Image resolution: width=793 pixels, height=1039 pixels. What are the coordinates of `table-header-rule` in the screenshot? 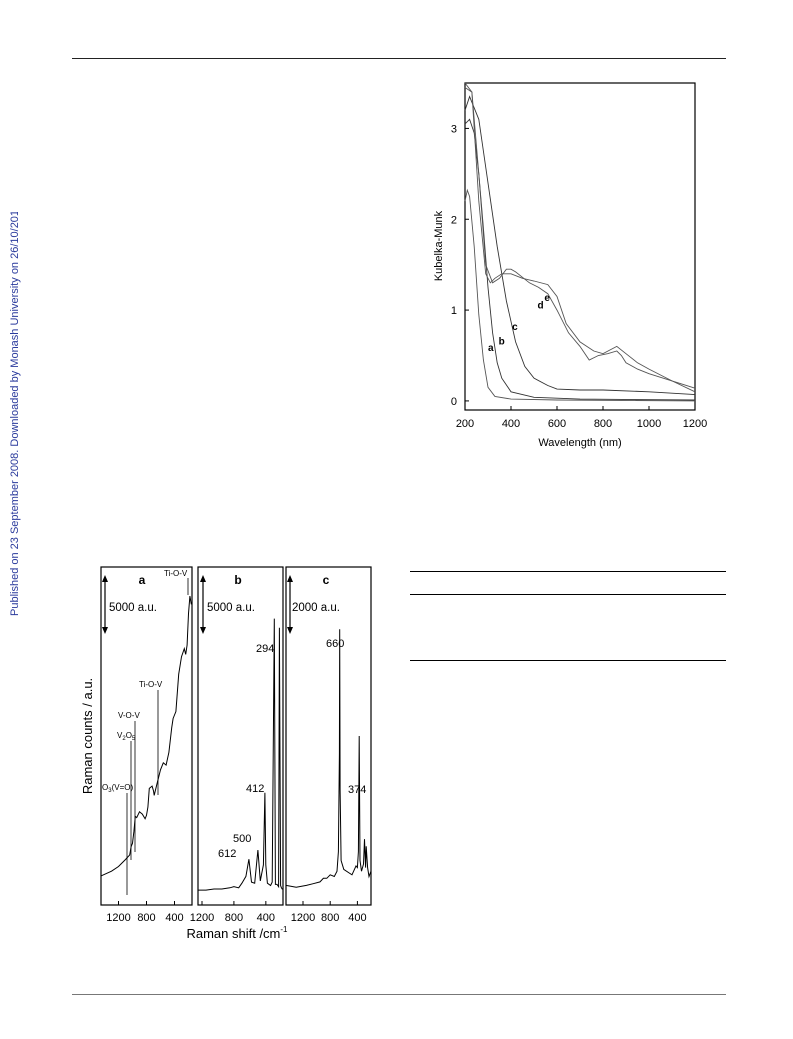 It's located at (568, 594).